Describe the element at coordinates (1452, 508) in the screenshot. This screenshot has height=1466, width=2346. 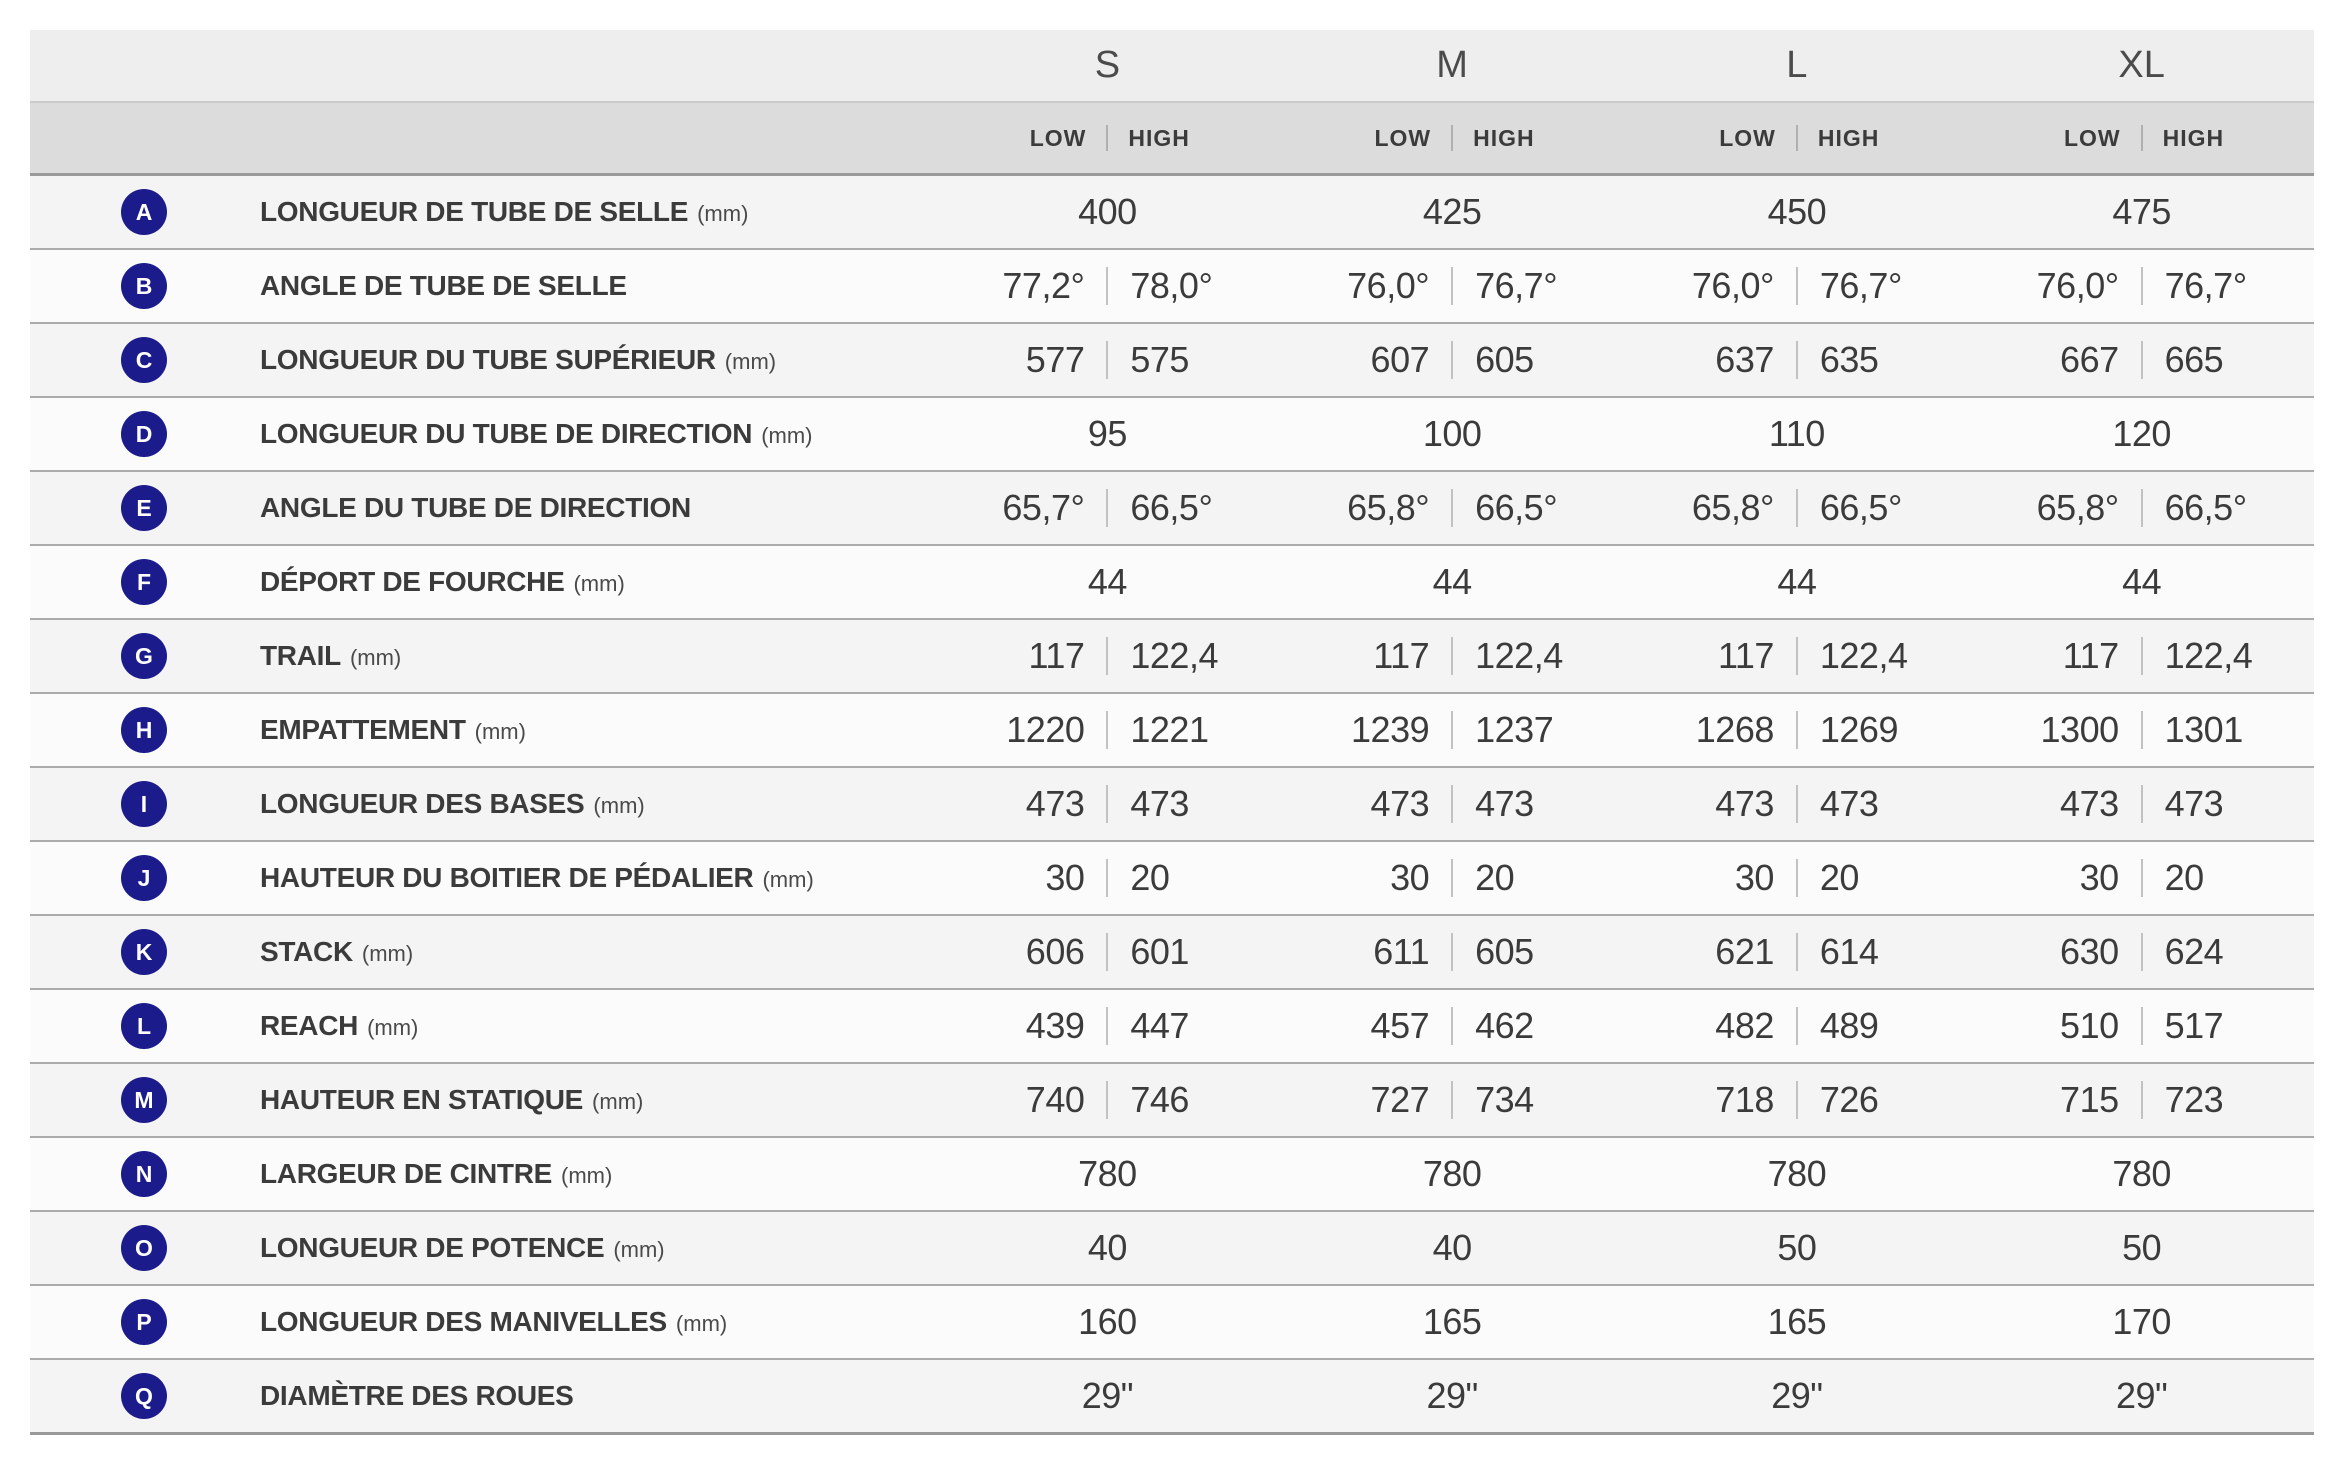
I see `value-cell-M-E: 65,8° 66,5°` at that location.